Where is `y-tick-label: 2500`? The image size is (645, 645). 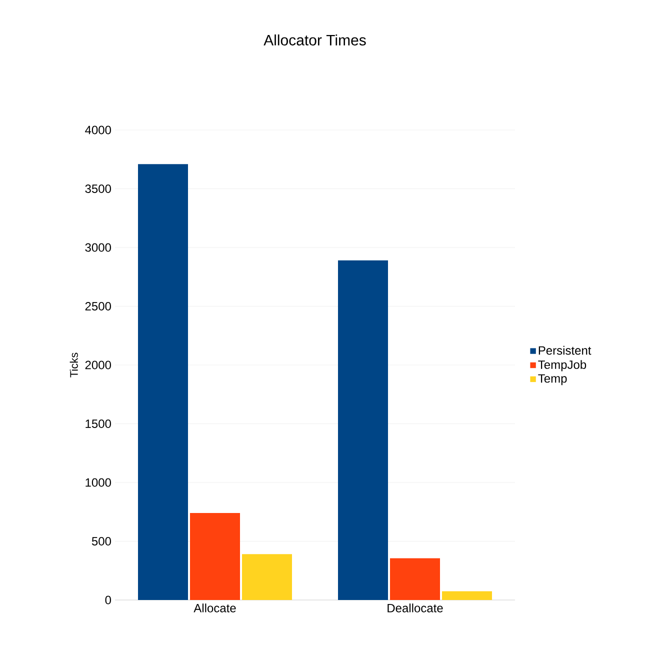
y-tick-label: 2500 is located at coordinates (98, 306).